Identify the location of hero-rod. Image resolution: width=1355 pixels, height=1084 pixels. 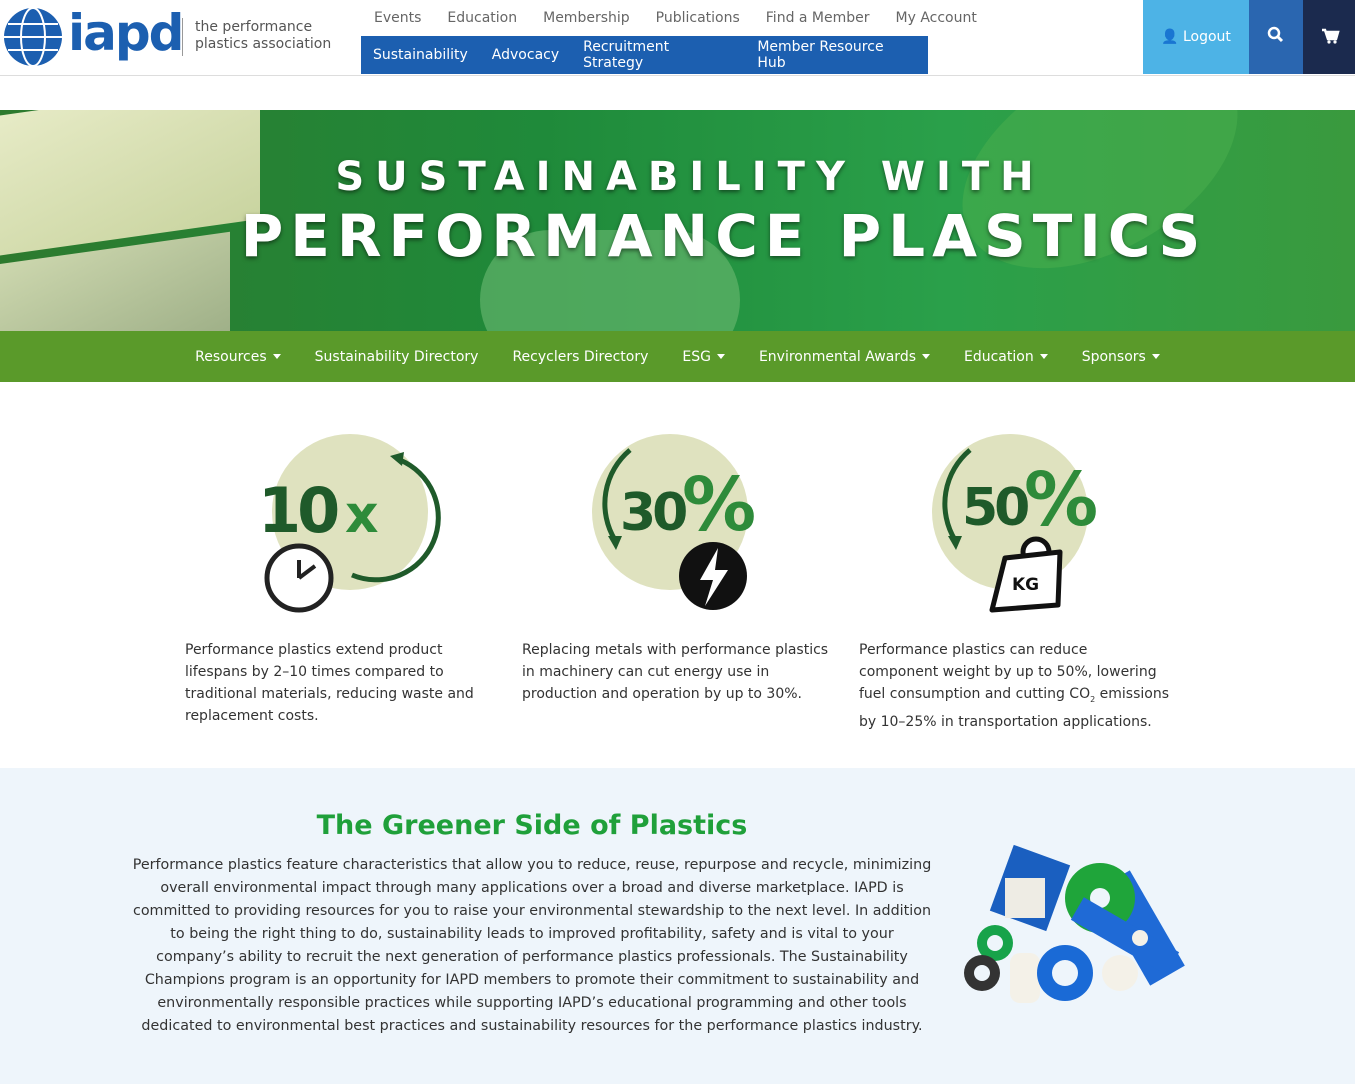
(610, 280).